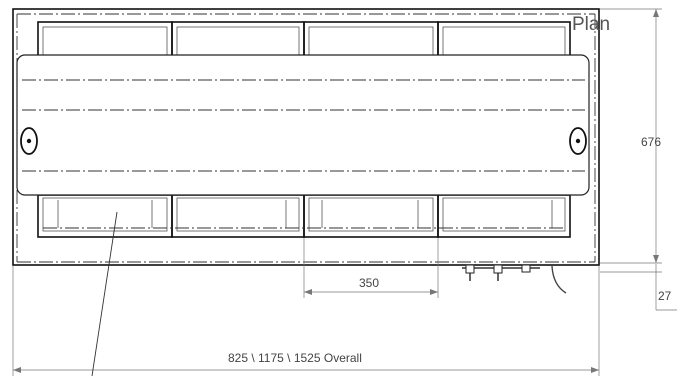 The height and width of the screenshot is (376, 677). I want to click on bay-arrow-left, so click(308, 292).